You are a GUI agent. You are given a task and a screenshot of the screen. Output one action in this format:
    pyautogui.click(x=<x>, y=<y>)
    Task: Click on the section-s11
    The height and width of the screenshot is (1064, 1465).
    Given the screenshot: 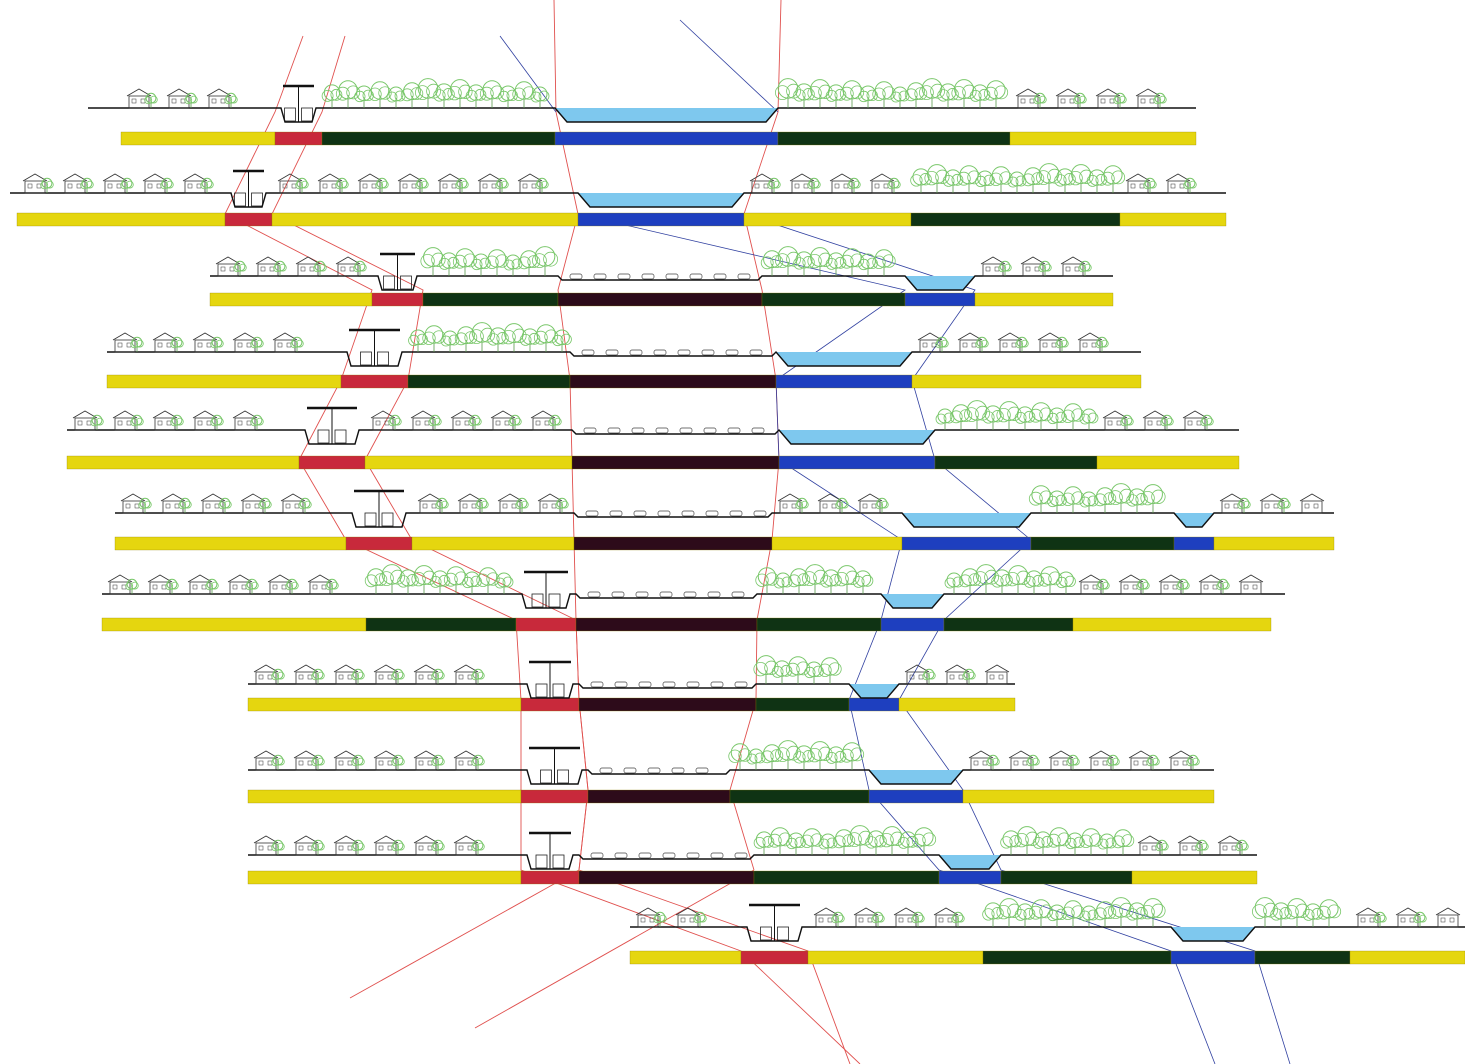 What is the action you would take?
    pyautogui.click(x=1047, y=931)
    